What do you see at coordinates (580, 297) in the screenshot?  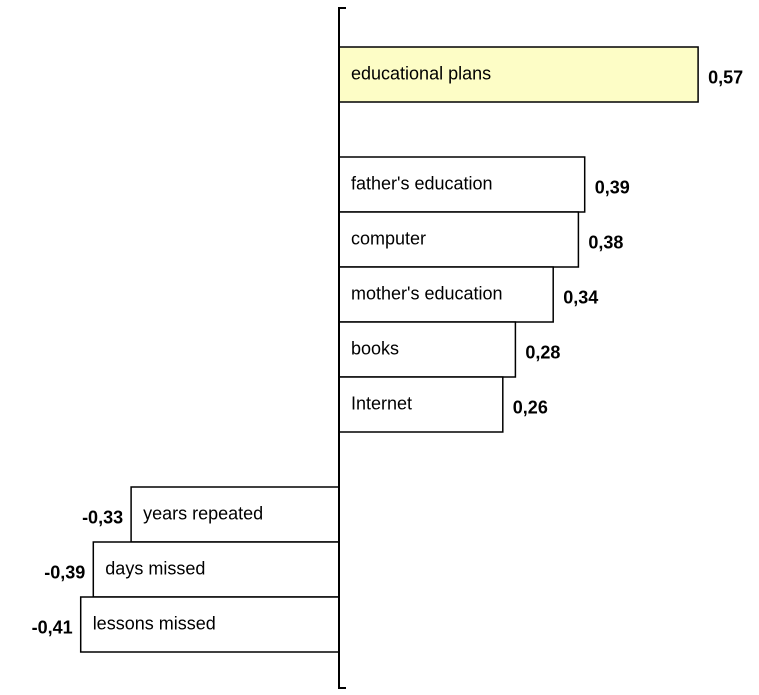 I see `value-label: 0,34` at bounding box center [580, 297].